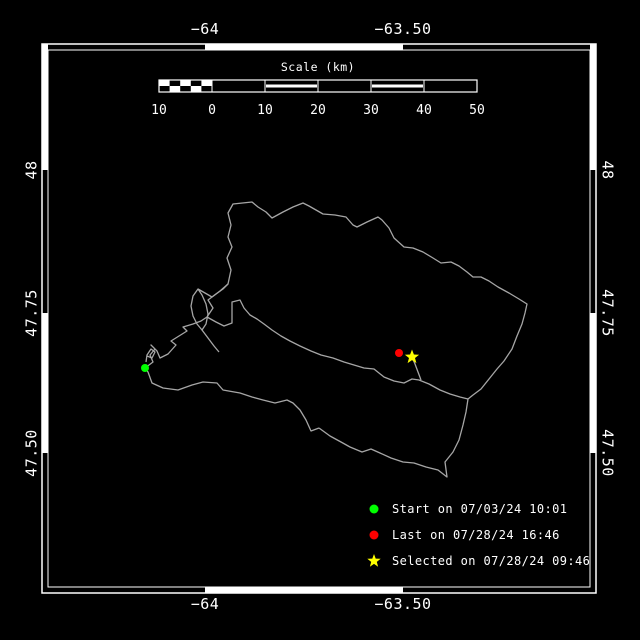 The height and width of the screenshot is (640, 640). Describe the element at coordinates (304, 590) in the screenshot. I see `frame-band-bottom` at that location.